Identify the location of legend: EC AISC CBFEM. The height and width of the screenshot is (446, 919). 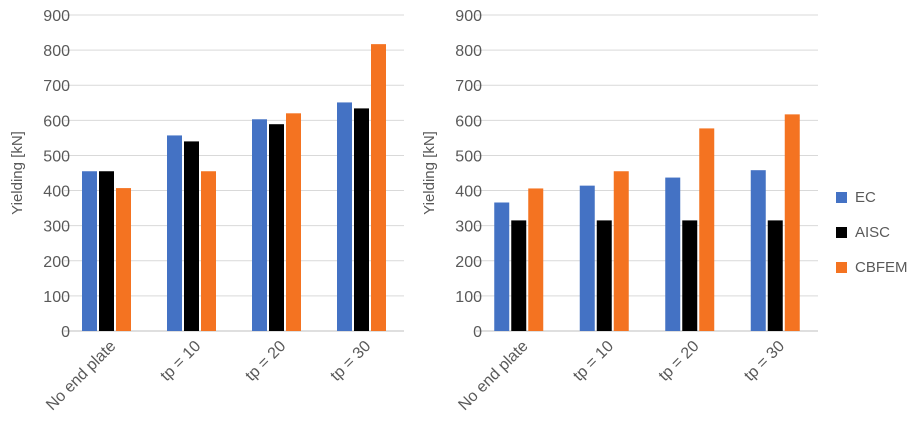
(872, 232).